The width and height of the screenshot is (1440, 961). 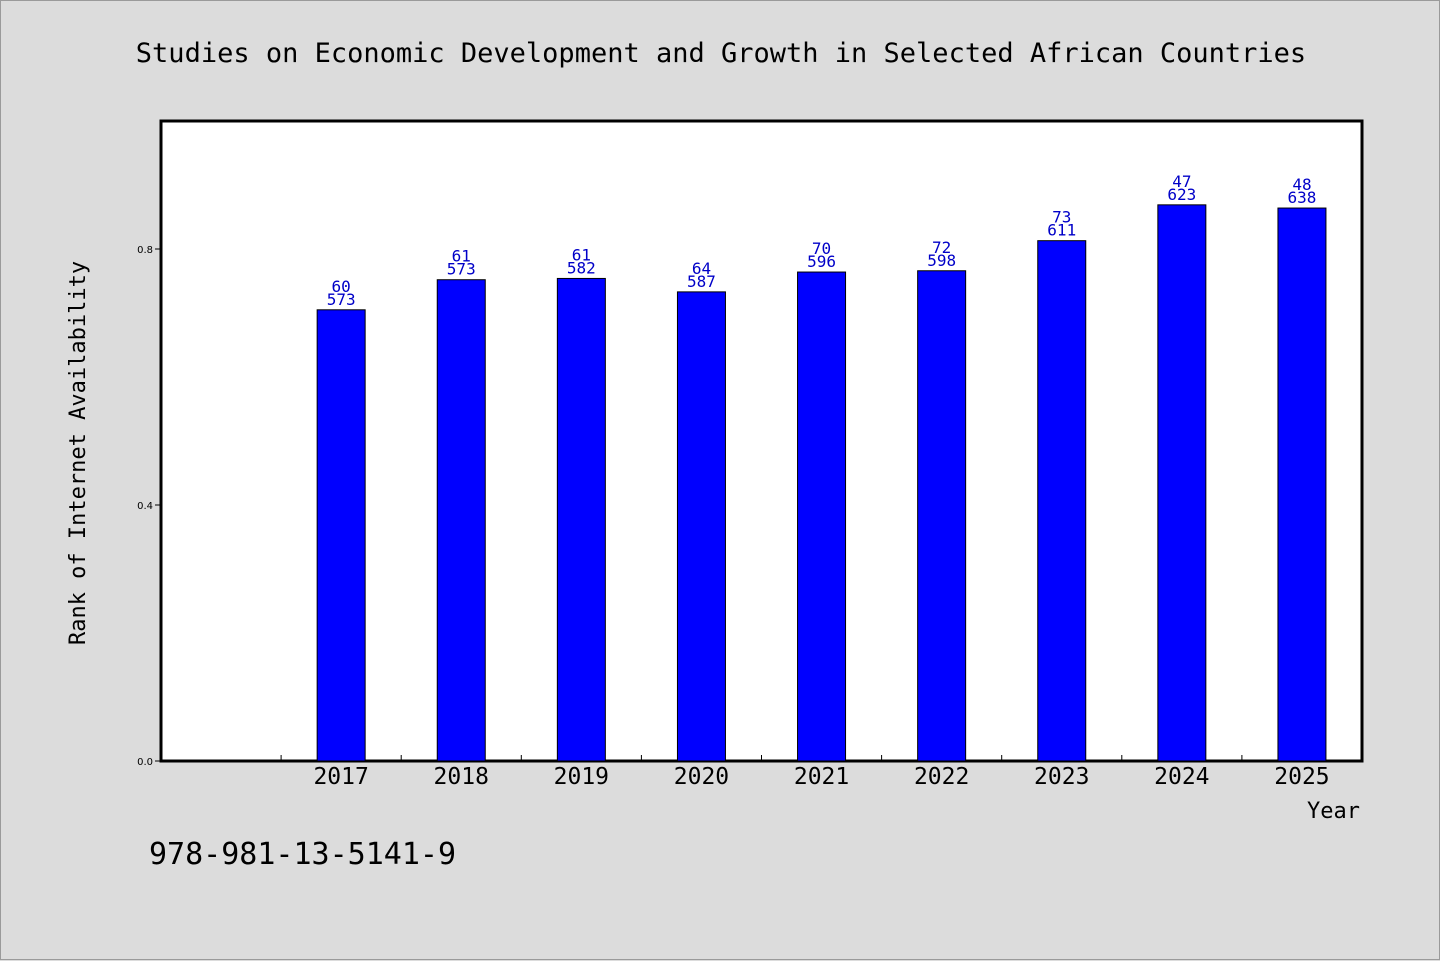 I want to click on data-label-upper: 60, so click(x=341, y=286).